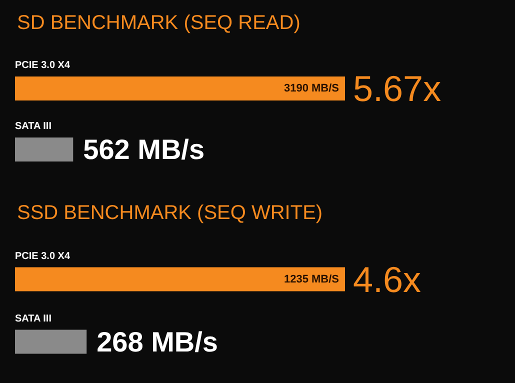 This screenshot has height=383, width=515. Describe the element at coordinates (157, 342) in the screenshot. I see `data-label: 268 MB/s` at that location.